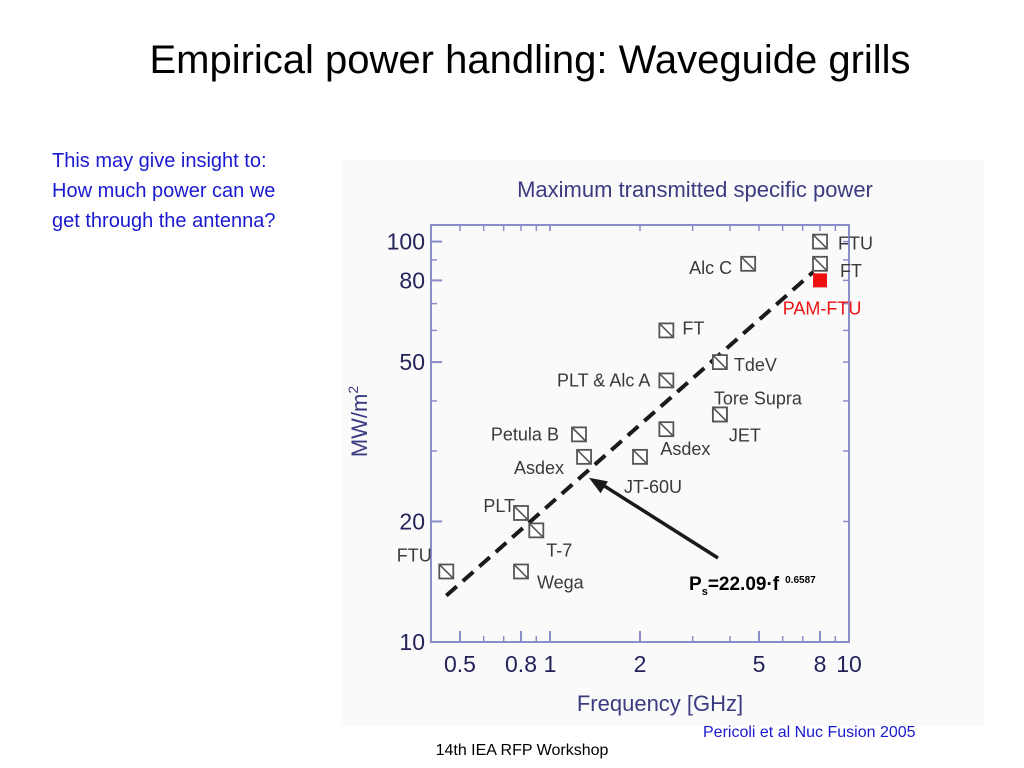 The image size is (1024, 768). Describe the element at coordinates (820, 280) in the screenshot. I see `highlight-point-marker` at that location.